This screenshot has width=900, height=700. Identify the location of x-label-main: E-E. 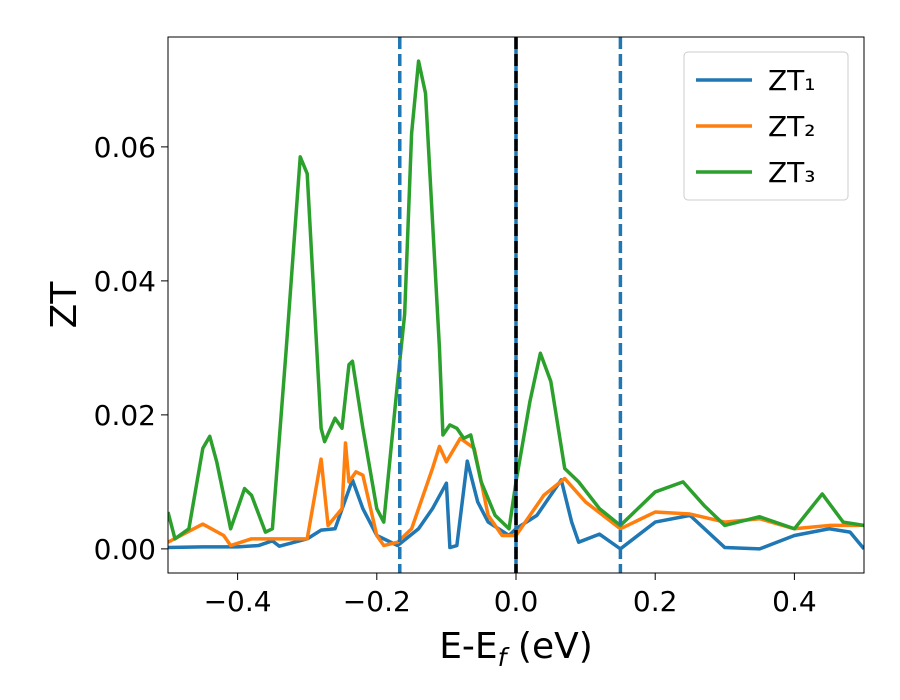
(468, 646).